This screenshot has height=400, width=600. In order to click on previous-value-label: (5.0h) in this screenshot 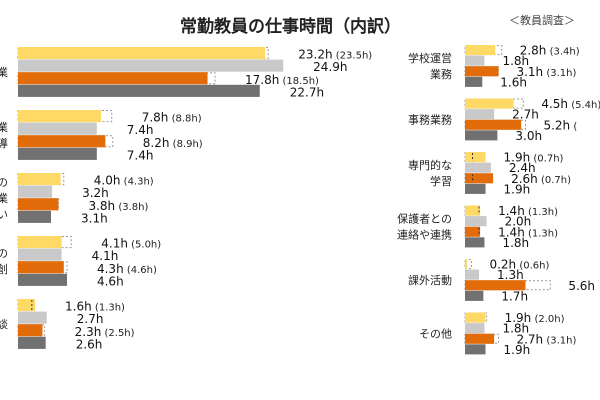, I will do `click(144, 245)`.